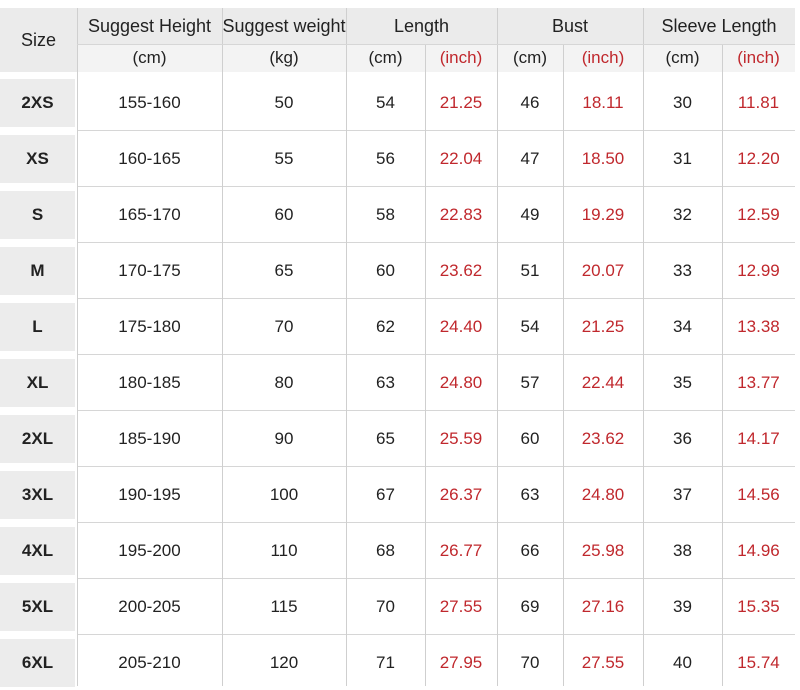 Image resolution: width=800 pixels, height=690 pixels. What do you see at coordinates (682, 382) in the screenshot?
I see `table-cell: 35` at bounding box center [682, 382].